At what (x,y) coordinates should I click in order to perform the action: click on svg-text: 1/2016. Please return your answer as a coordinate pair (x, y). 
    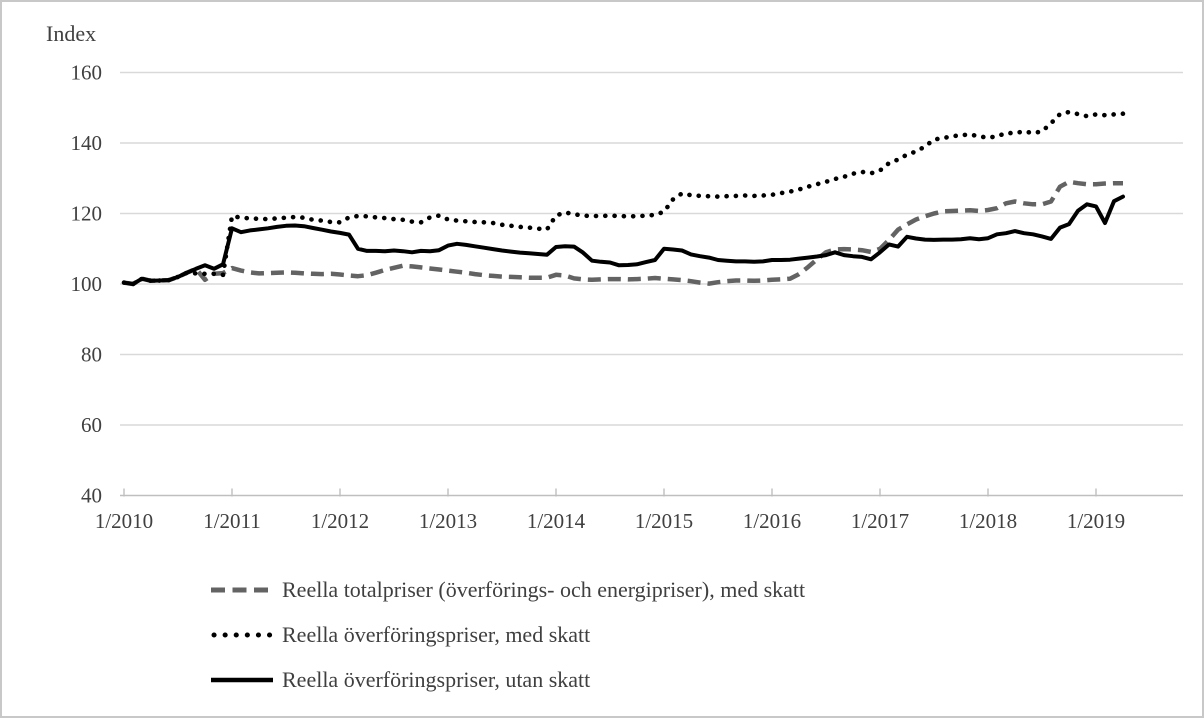
    Looking at the image, I should click on (772, 521).